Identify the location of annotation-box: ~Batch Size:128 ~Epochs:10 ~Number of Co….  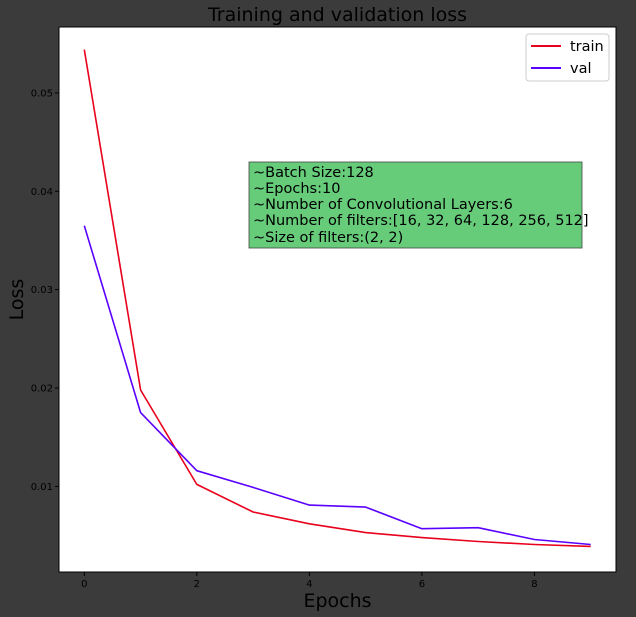
(418, 205).